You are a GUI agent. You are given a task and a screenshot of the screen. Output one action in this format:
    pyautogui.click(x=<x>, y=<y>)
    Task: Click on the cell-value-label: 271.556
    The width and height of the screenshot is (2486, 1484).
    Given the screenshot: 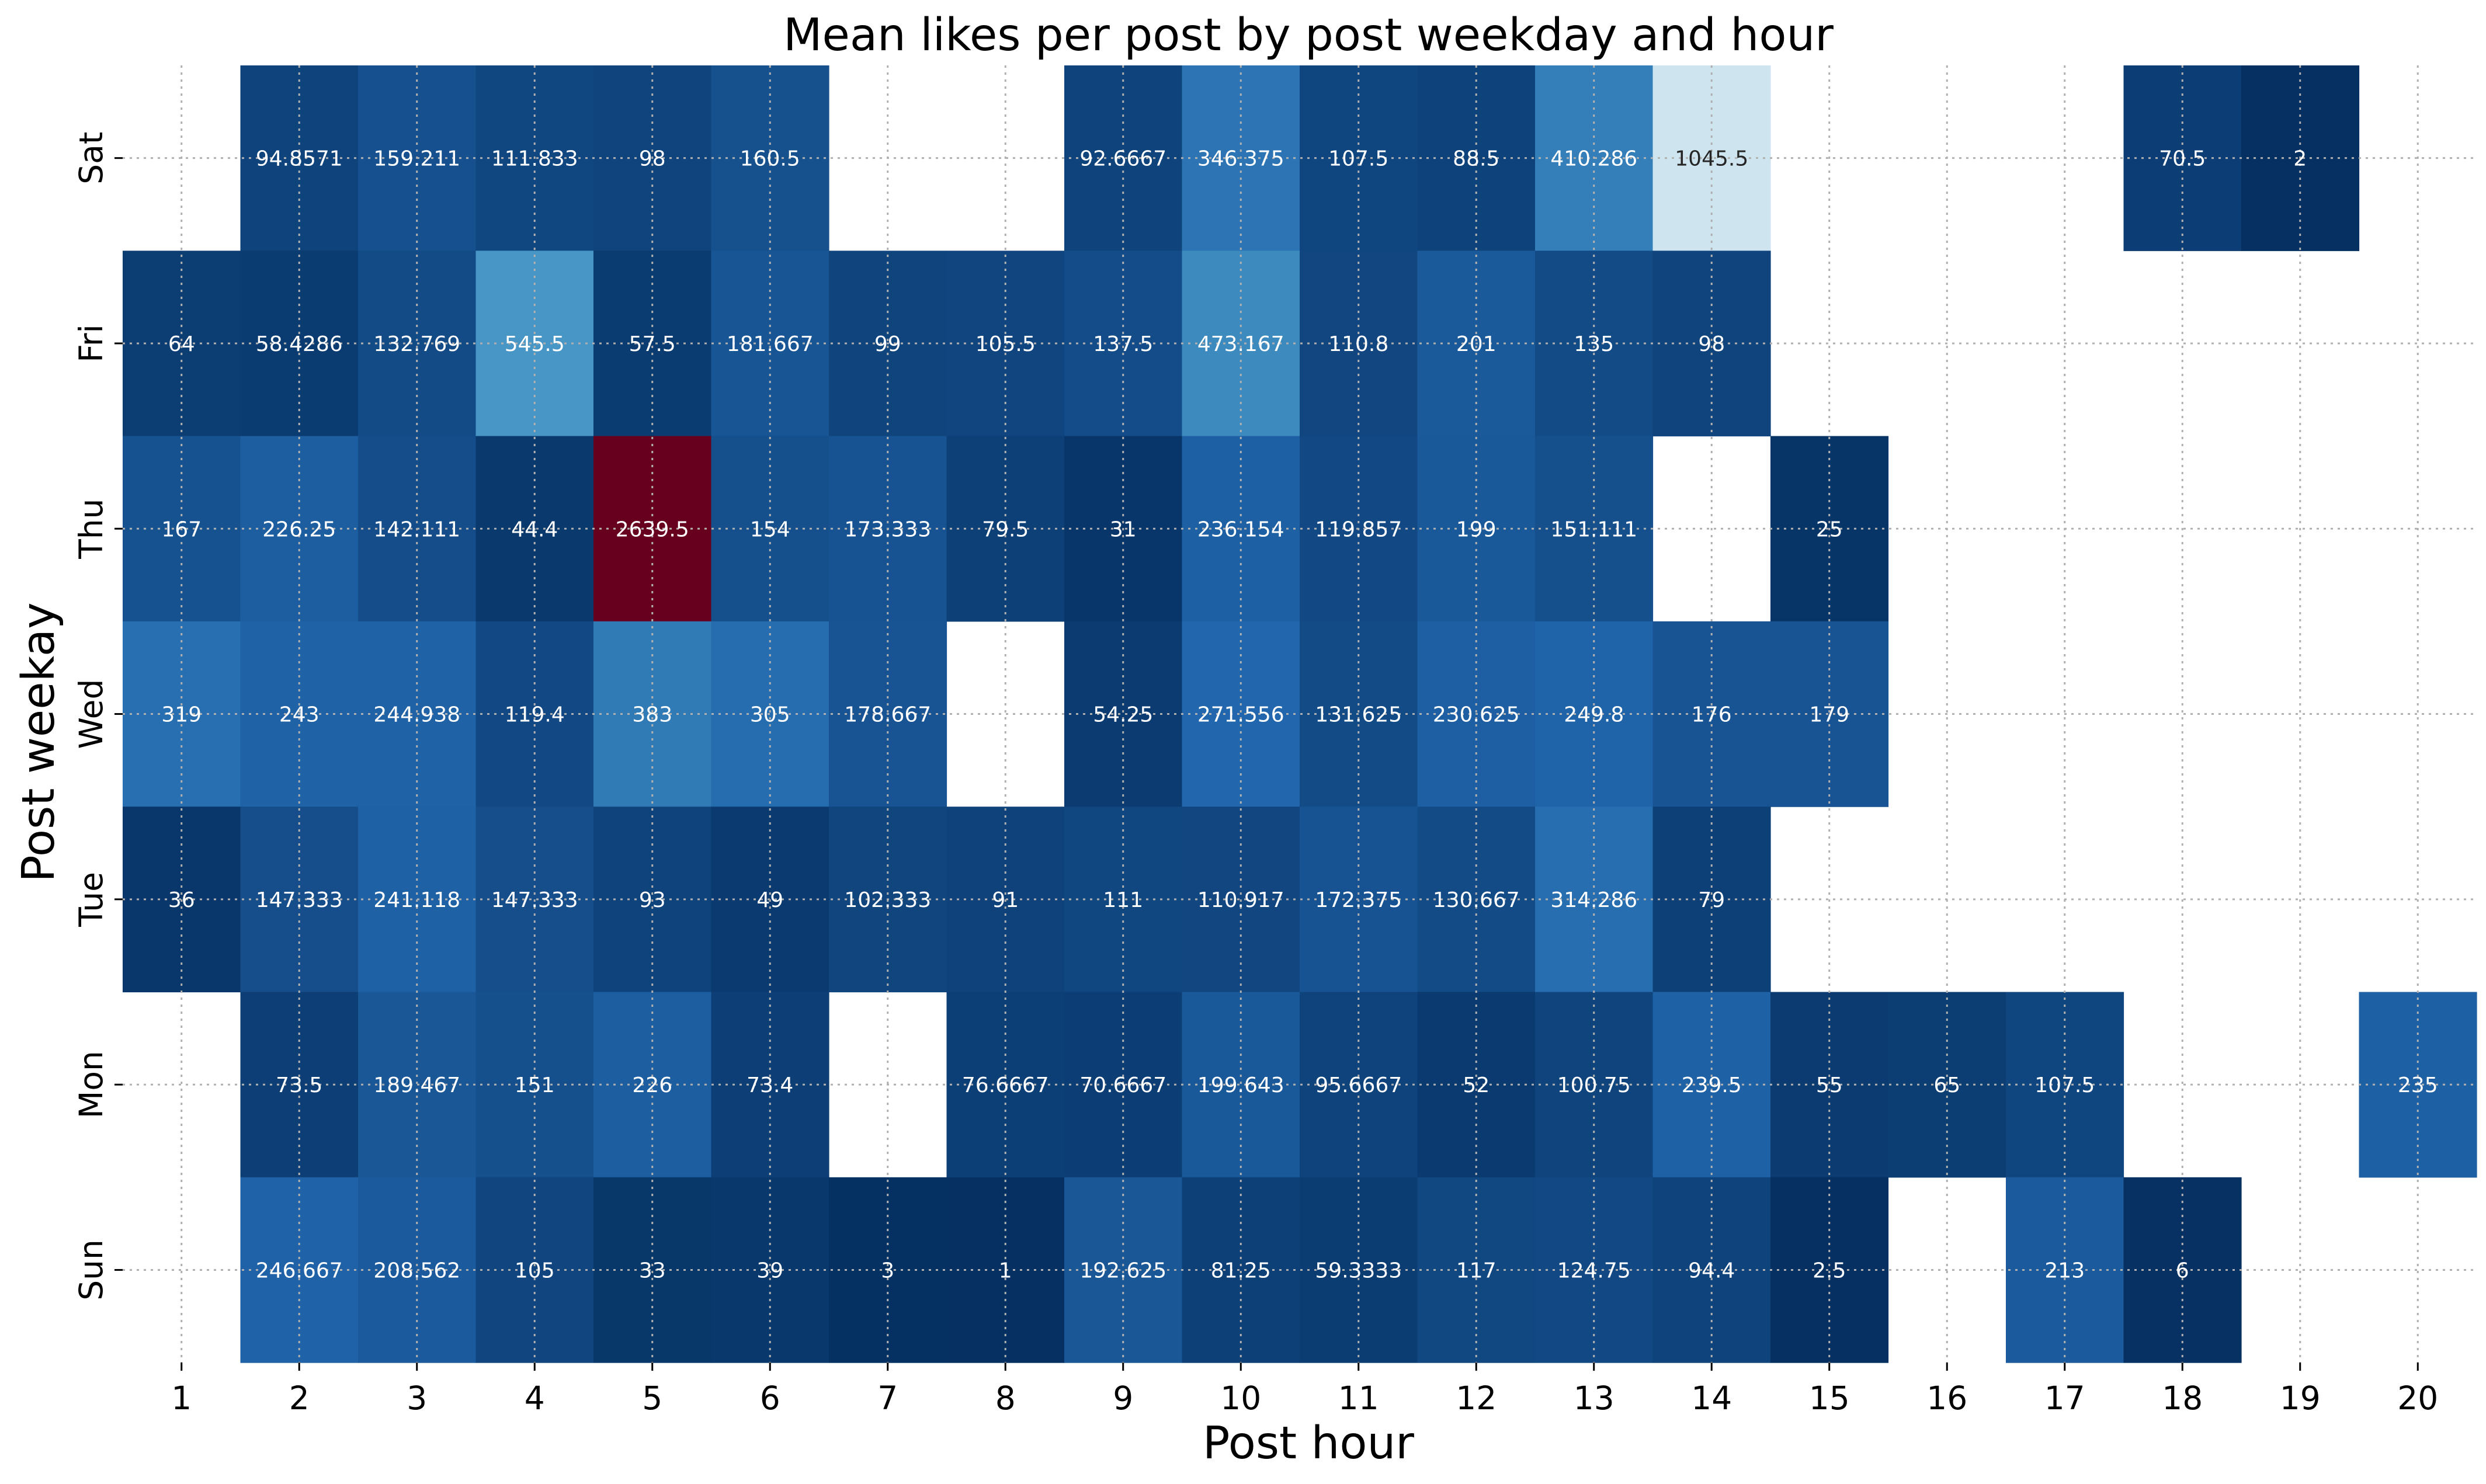 What is the action you would take?
    pyautogui.click(x=1240, y=715)
    